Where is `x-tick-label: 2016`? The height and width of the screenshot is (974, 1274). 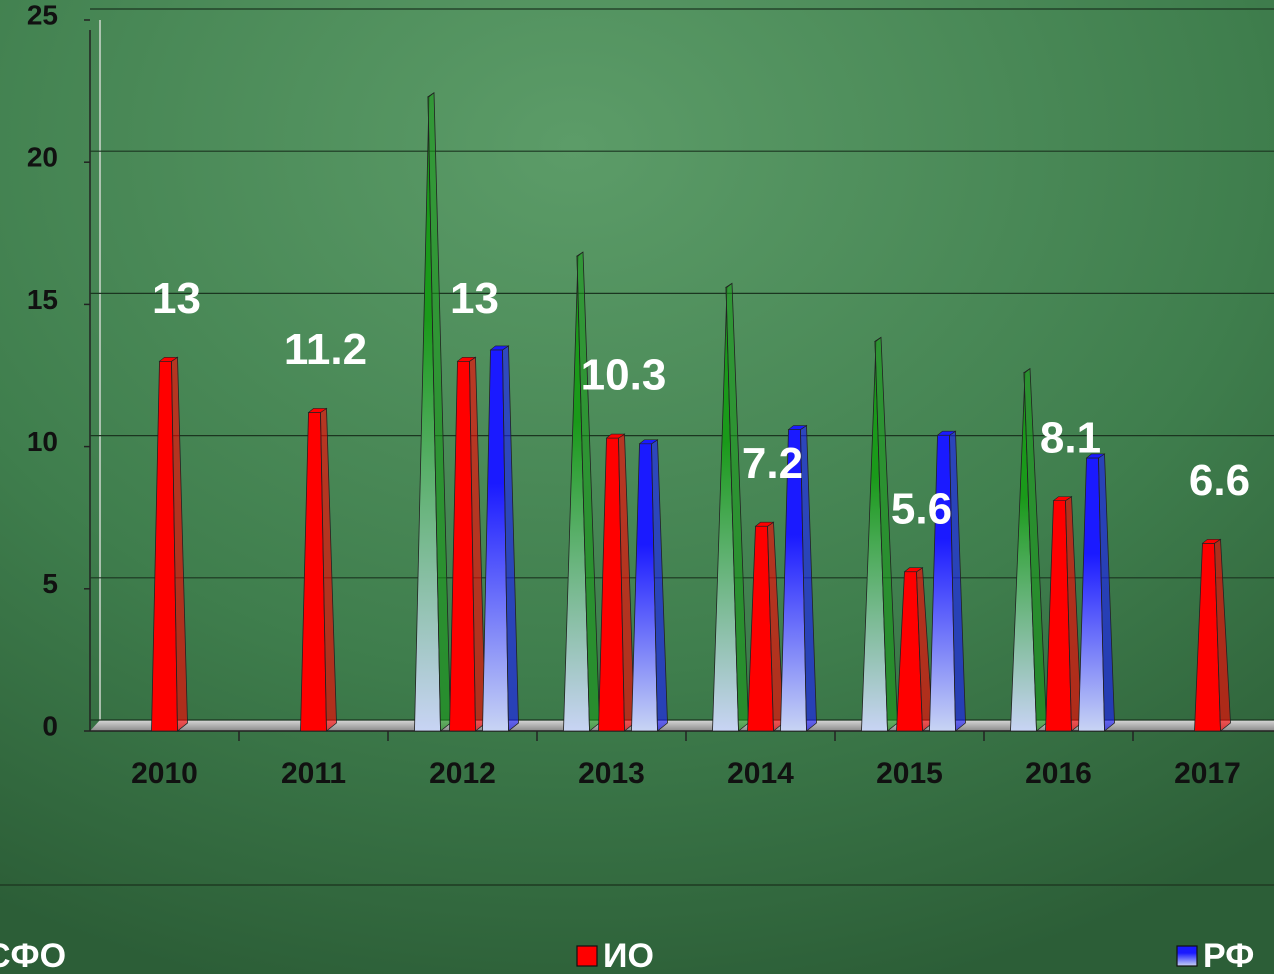 x-tick-label: 2016 is located at coordinates (1058, 773).